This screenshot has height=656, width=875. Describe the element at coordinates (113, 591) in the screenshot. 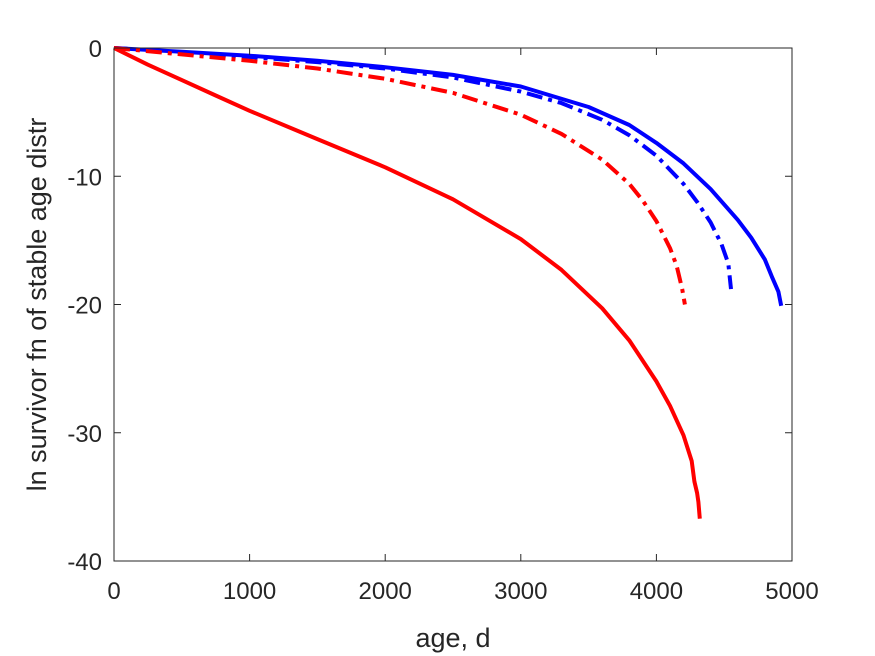

I see `x-tick-label: 0` at that location.